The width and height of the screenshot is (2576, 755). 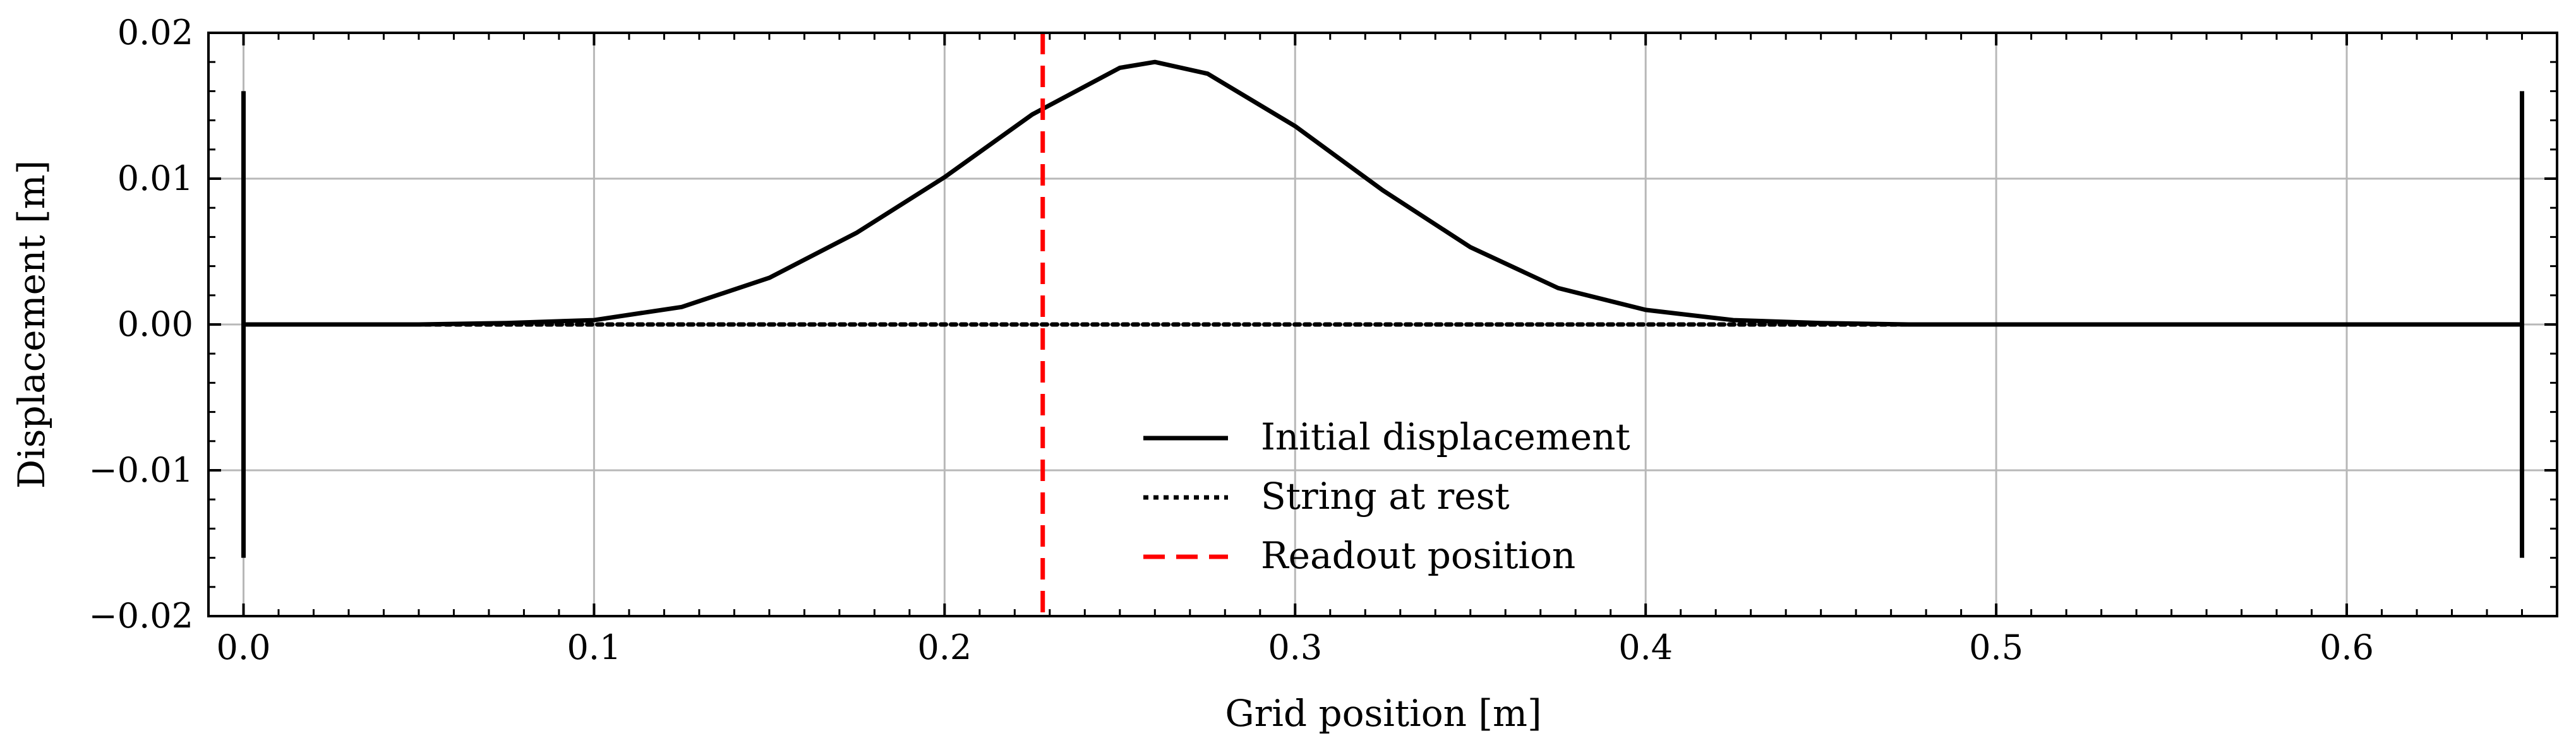 I want to click on x-tick-label-4: 0.4, so click(x=1645, y=647).